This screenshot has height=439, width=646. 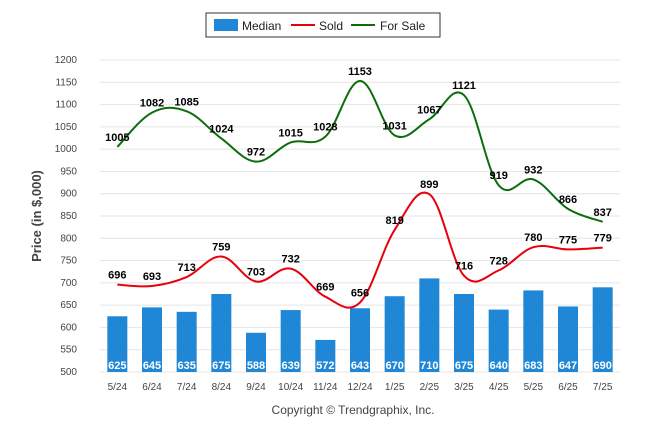 What do you see at coordinates (464, 267) in the screenshot?
I see `sold-point-label: 716` at bounding box center [464, 267].